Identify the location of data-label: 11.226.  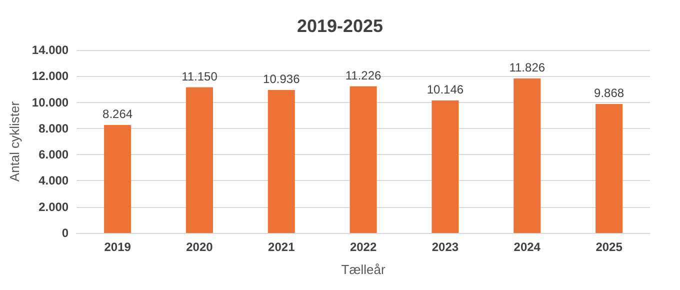
(363, 75).